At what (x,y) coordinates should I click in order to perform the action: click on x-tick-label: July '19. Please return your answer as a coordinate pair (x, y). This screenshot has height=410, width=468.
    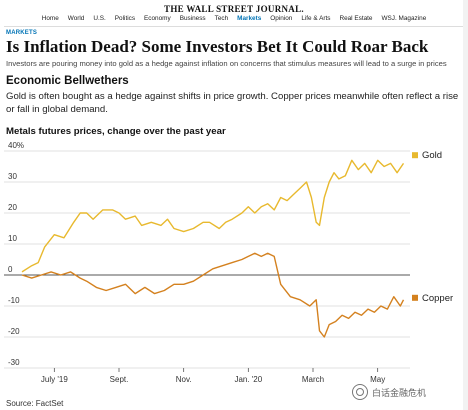
    Looking at the image, I should click on (54, 379).